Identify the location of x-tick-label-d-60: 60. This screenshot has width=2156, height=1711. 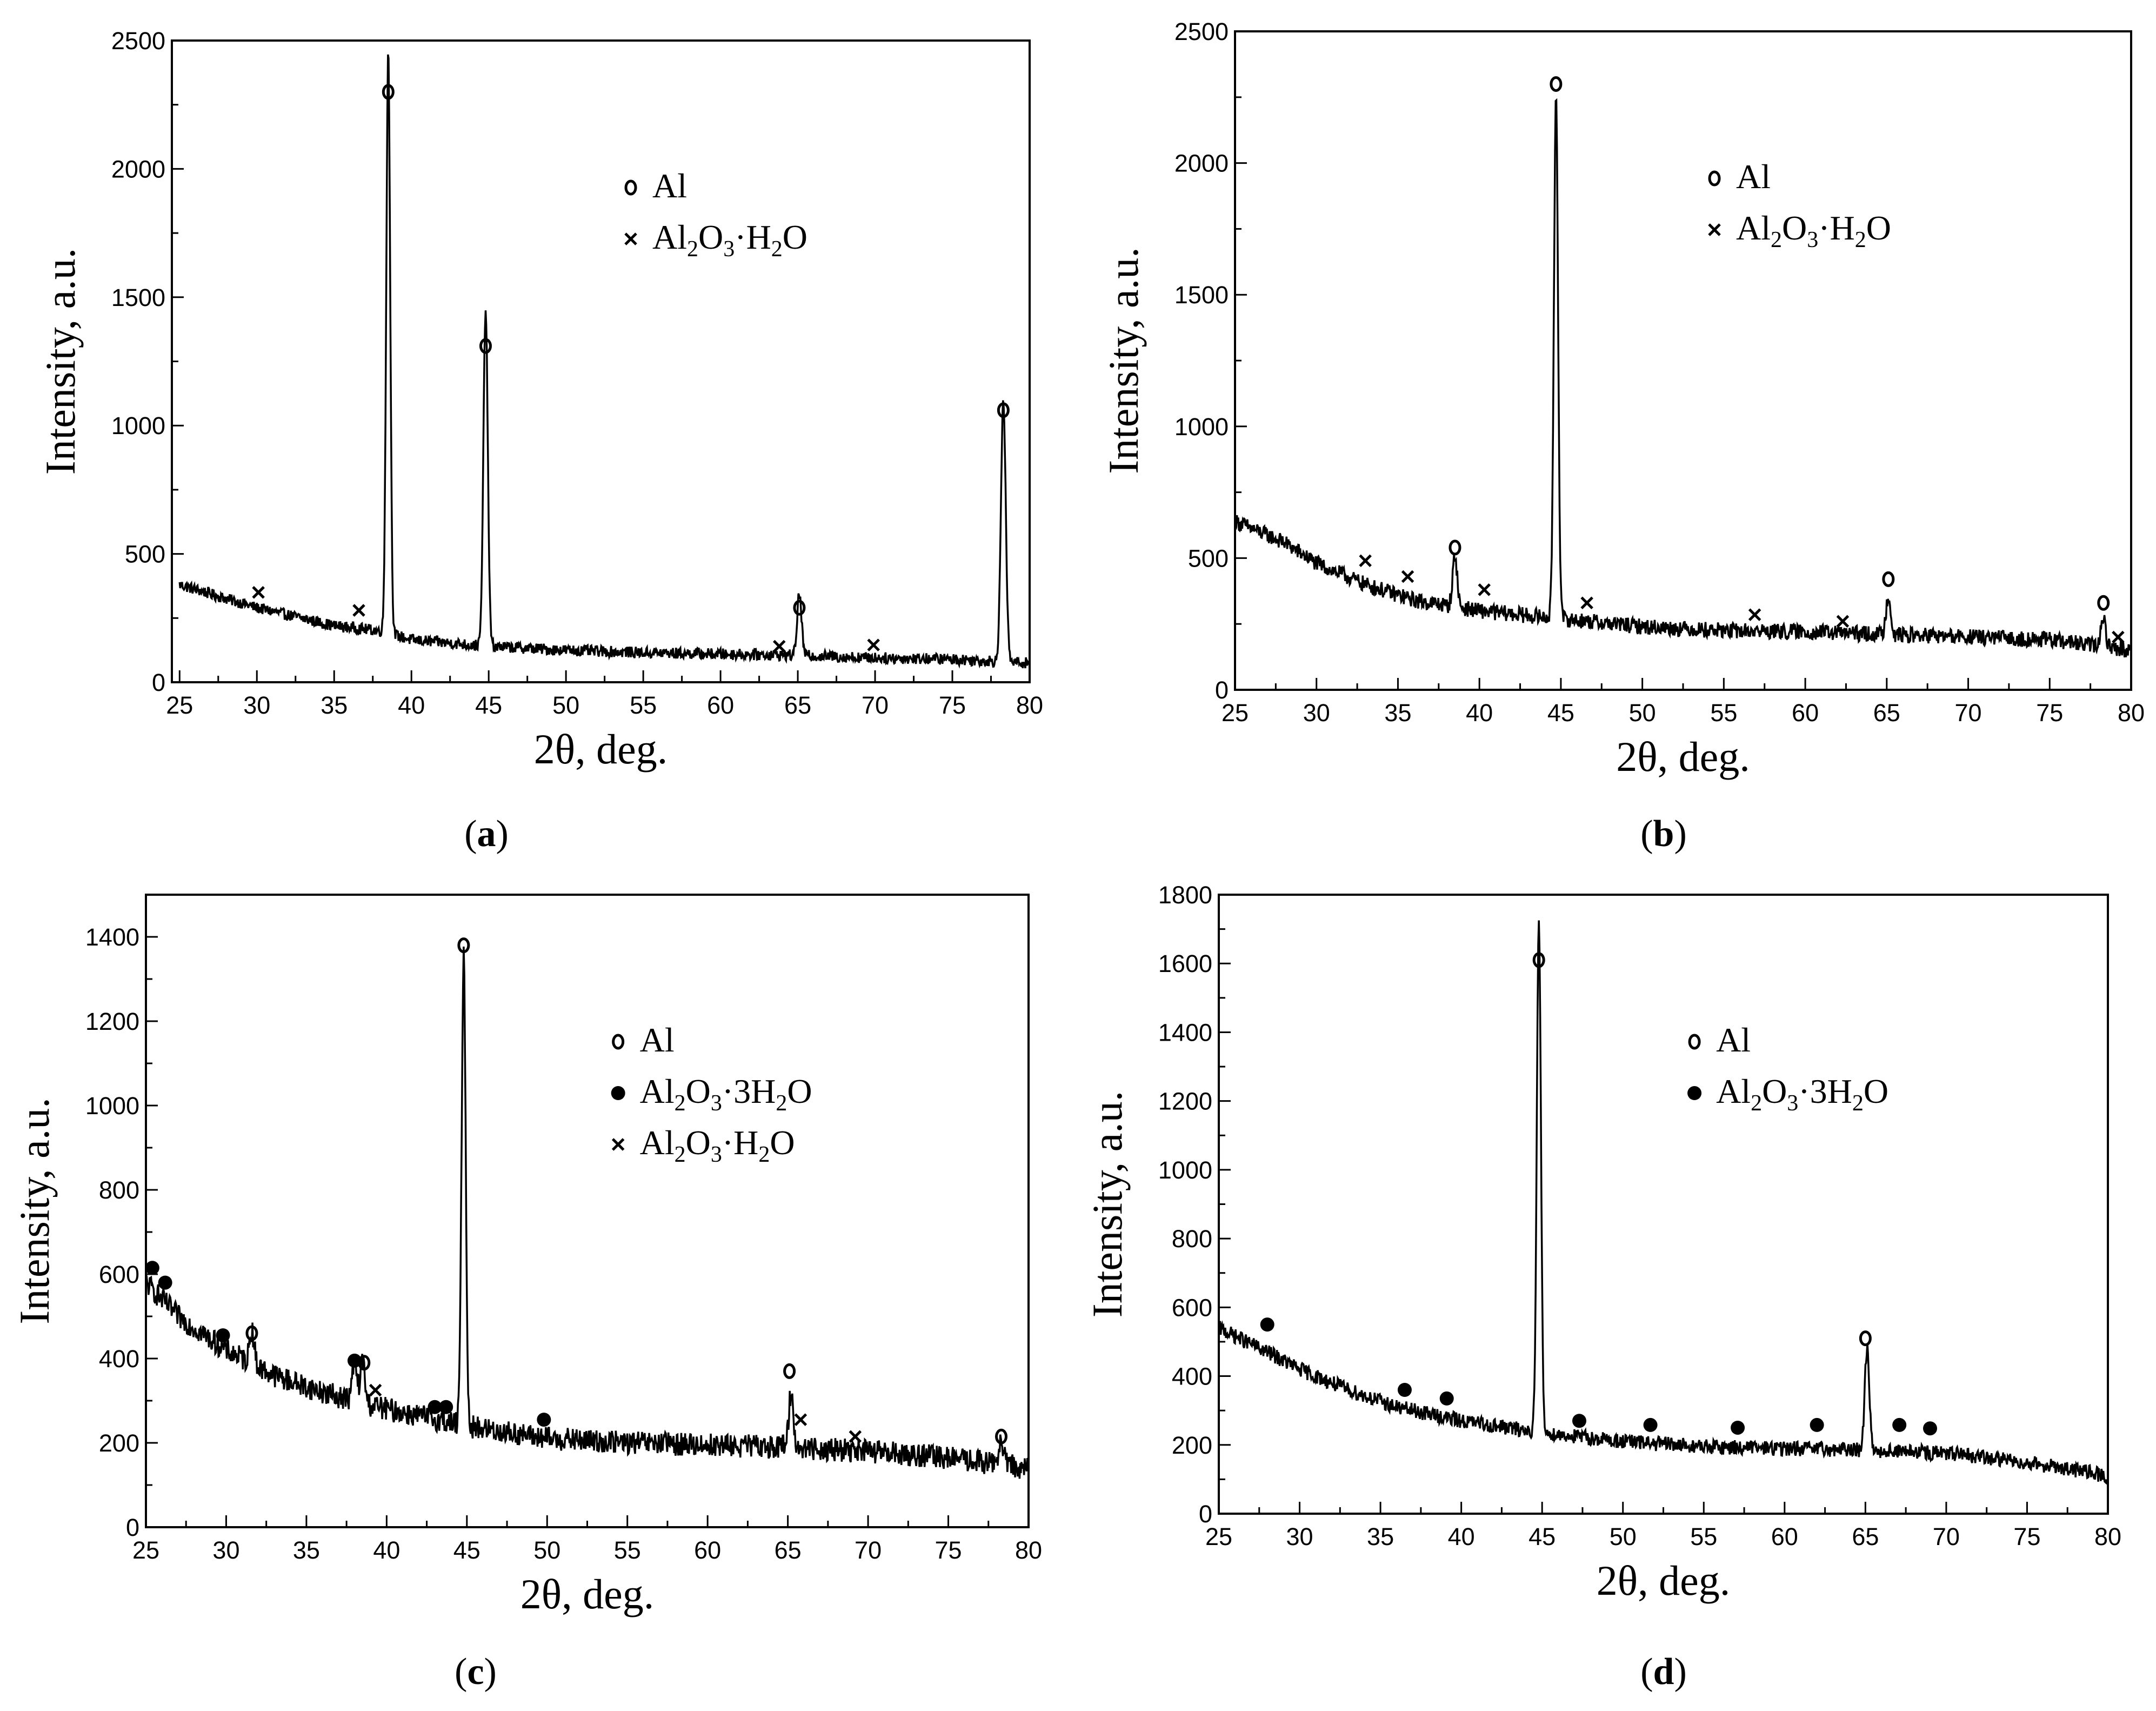
(1785, 1536).